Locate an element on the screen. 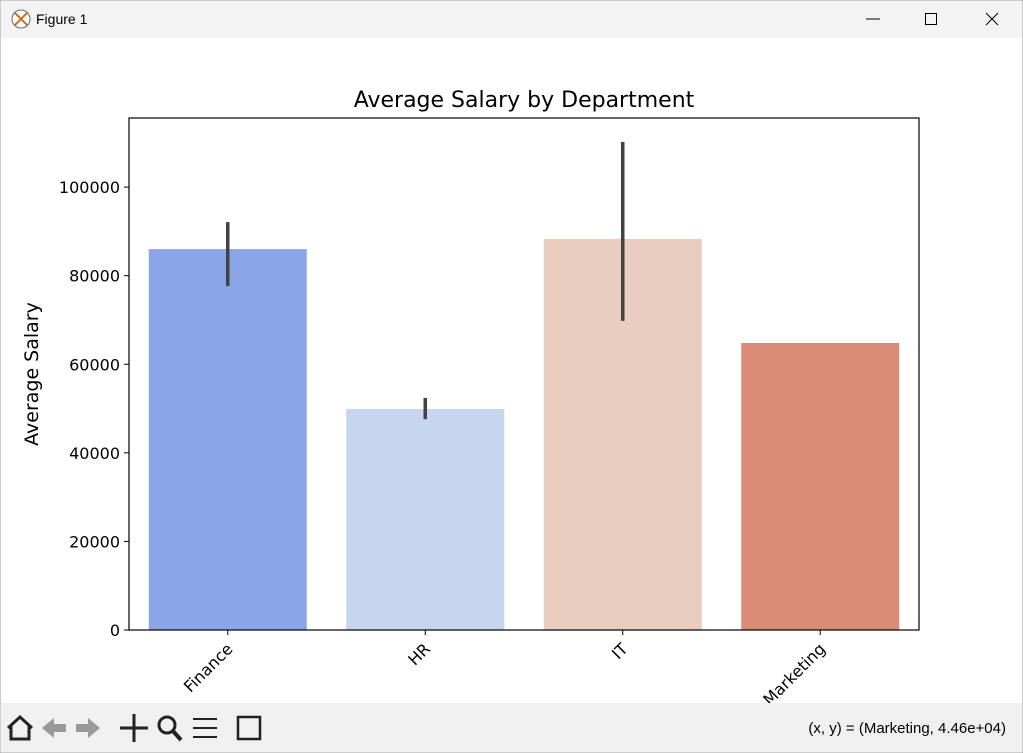 The height and width of the screenshot is (753, 1023). y-tick-label: 40000 is located at coordinates (94, 453).